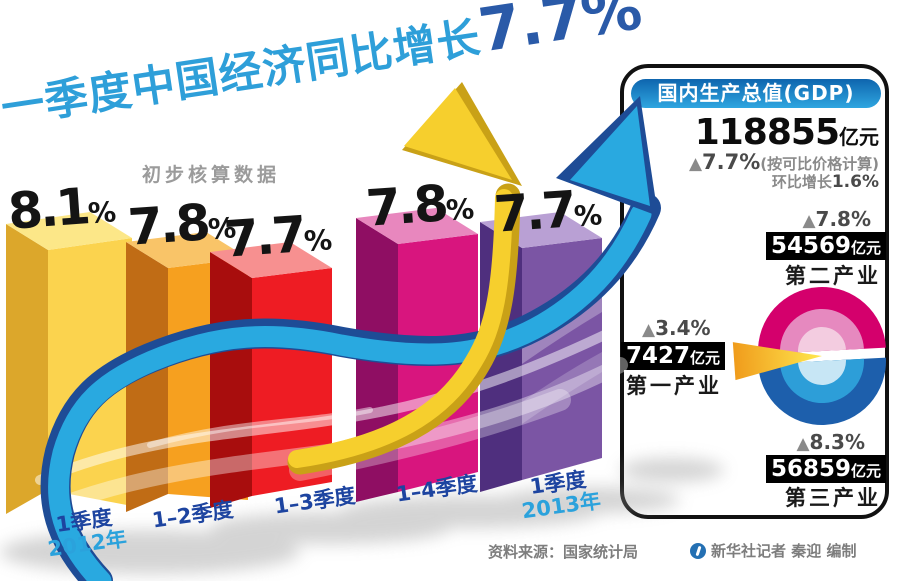 The height and width of the screenshot is (581, 900). I want to click on data-note: 初步核算数据, so click(211, 175).